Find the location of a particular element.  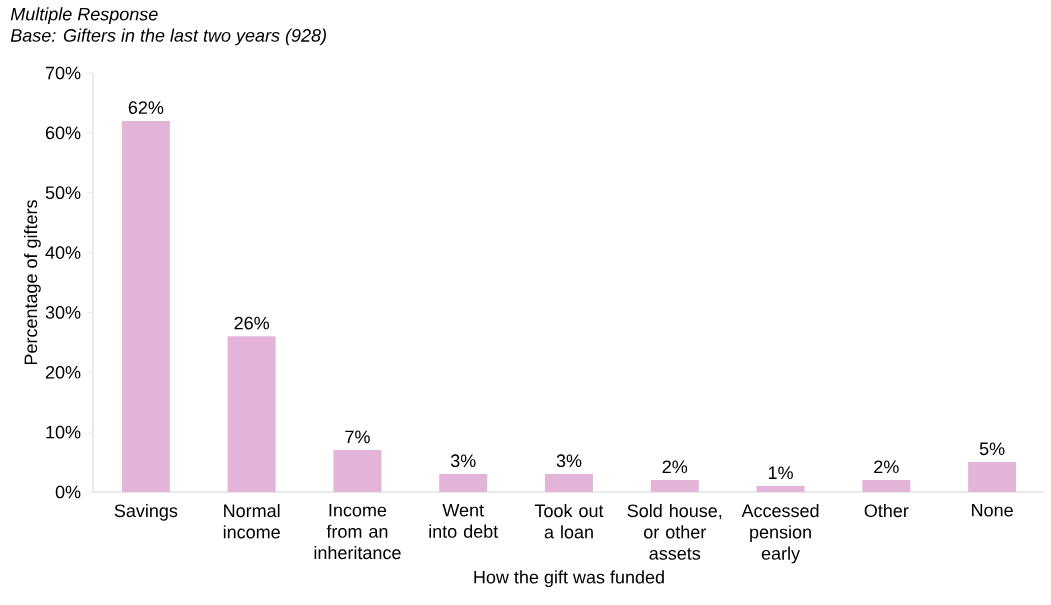

y-tick-label: 70% is located at coordinates (63, 73).